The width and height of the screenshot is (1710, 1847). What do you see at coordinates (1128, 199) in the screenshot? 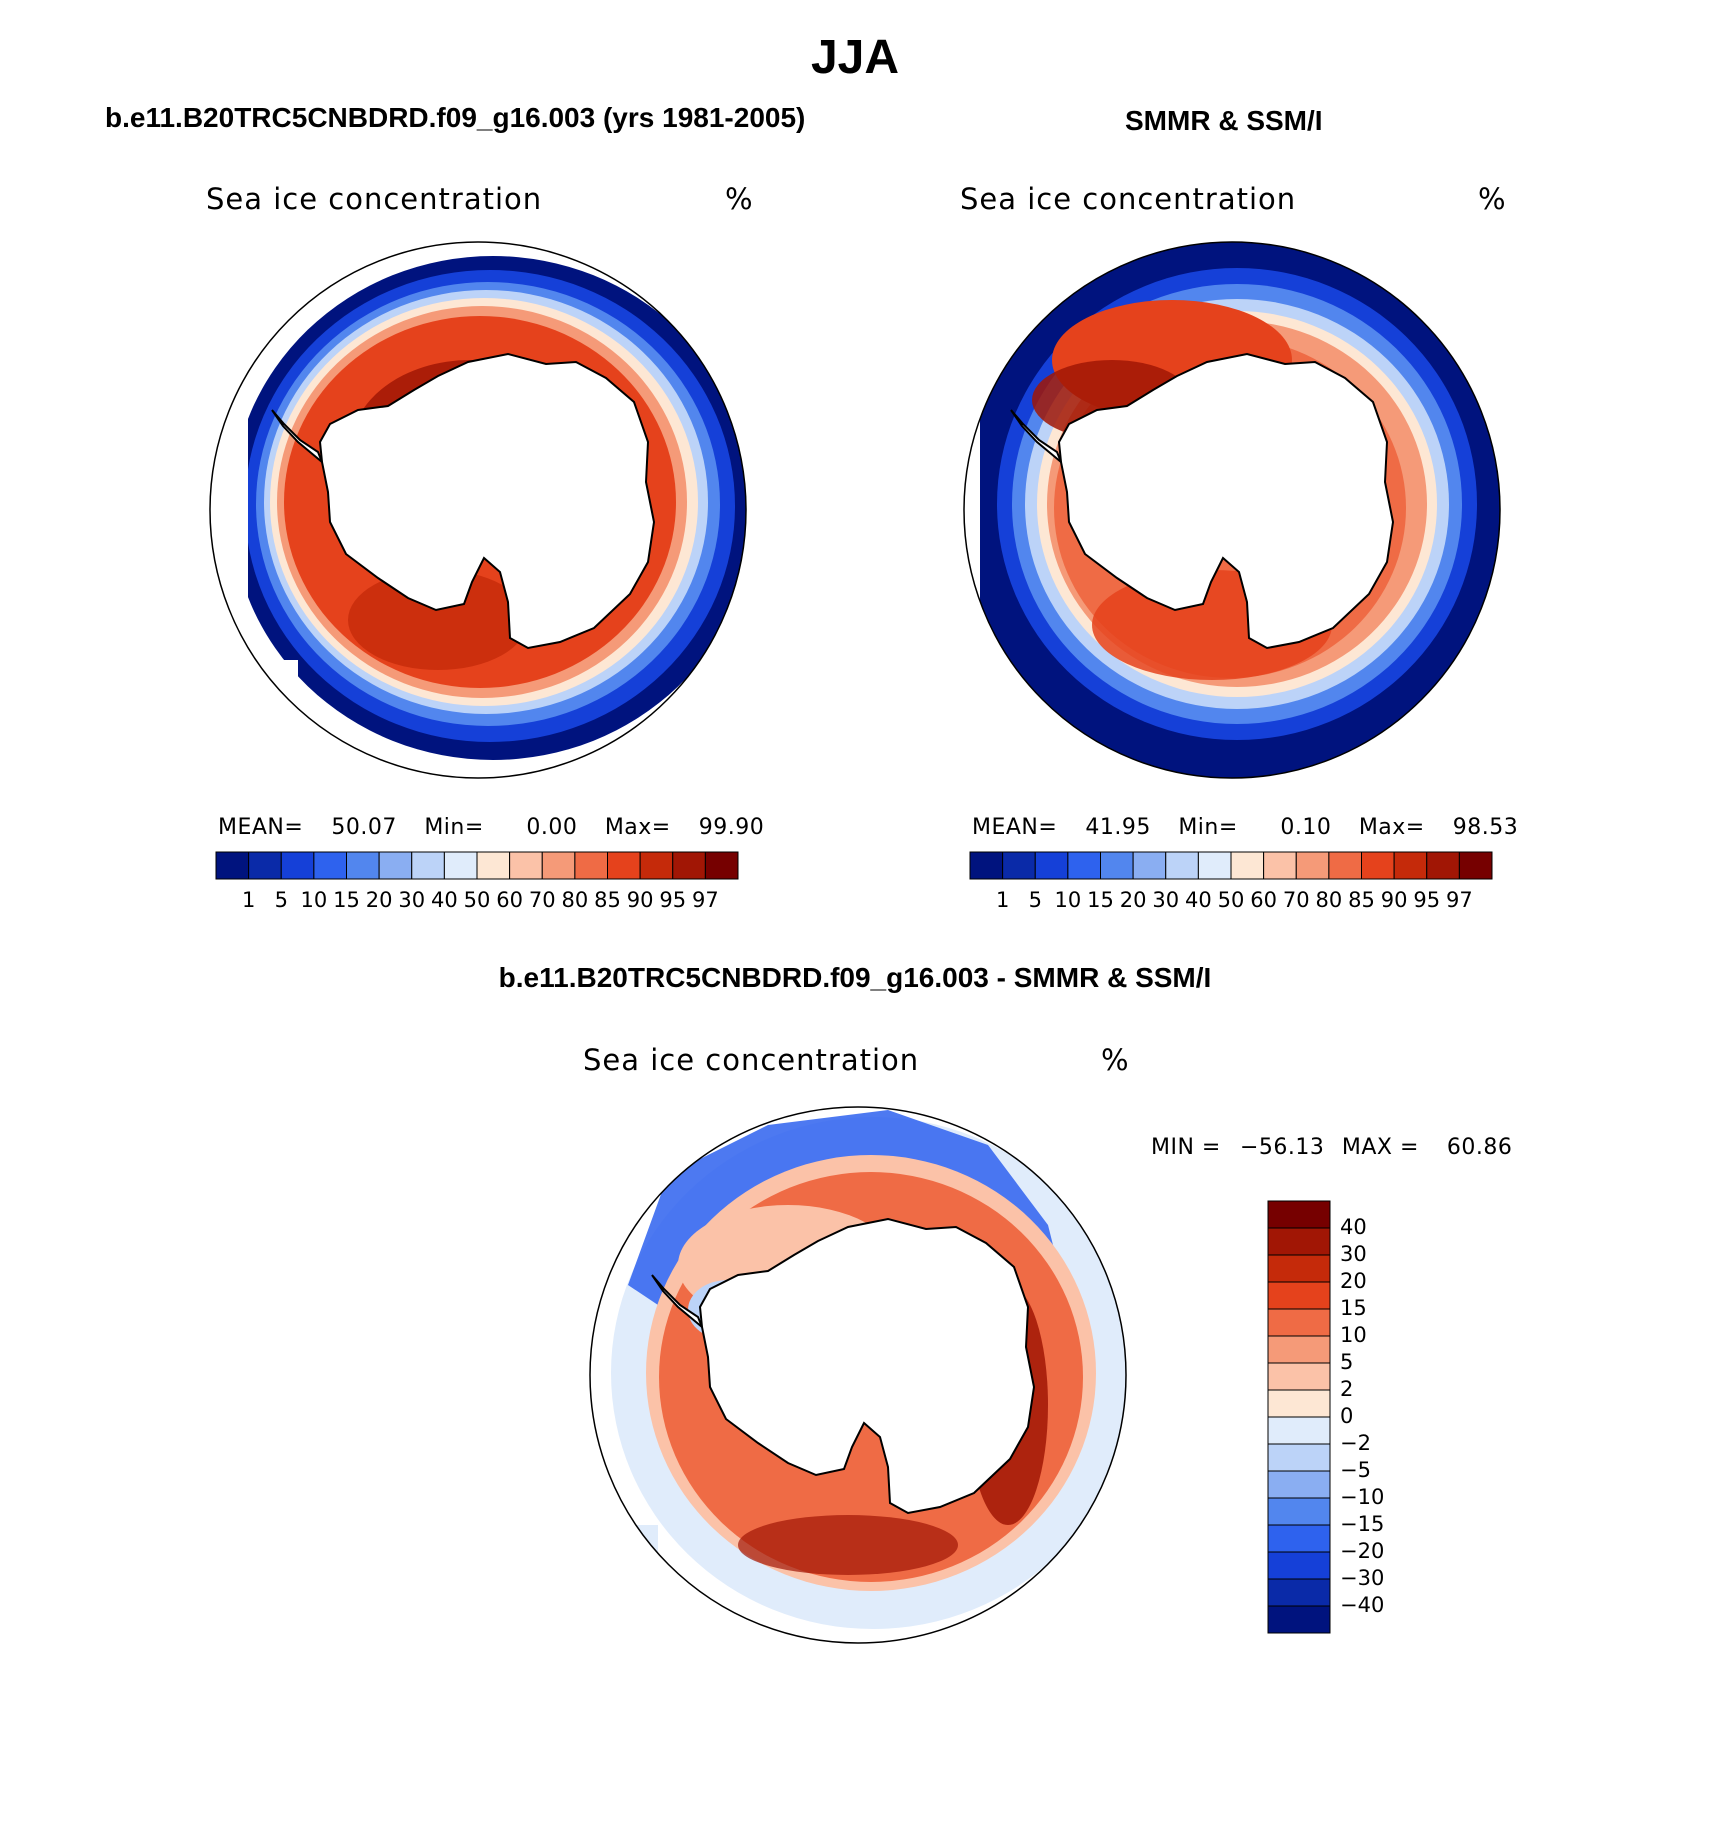
I see `obs-variable-label: Sea ice concentration` at bounding box center [1128, 199].